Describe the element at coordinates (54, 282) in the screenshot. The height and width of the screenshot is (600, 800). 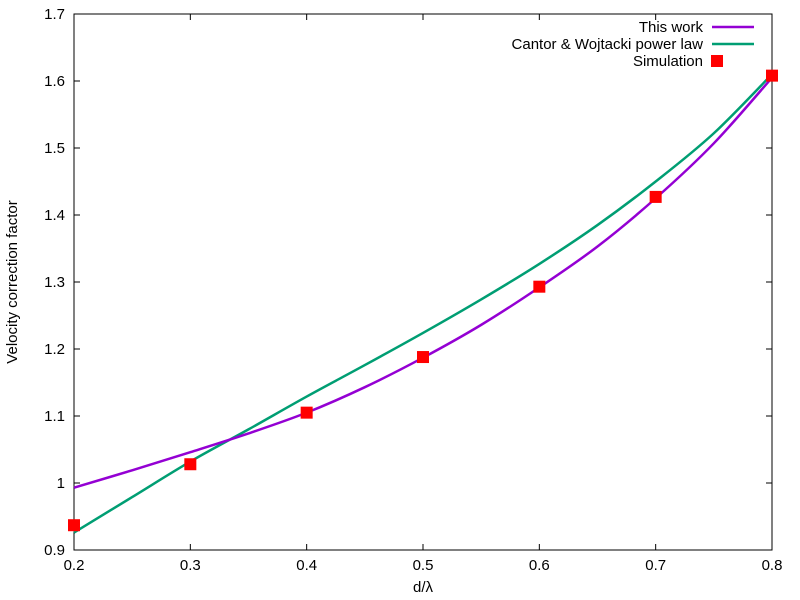
I see `y-tick-label: 1.3` at that location.